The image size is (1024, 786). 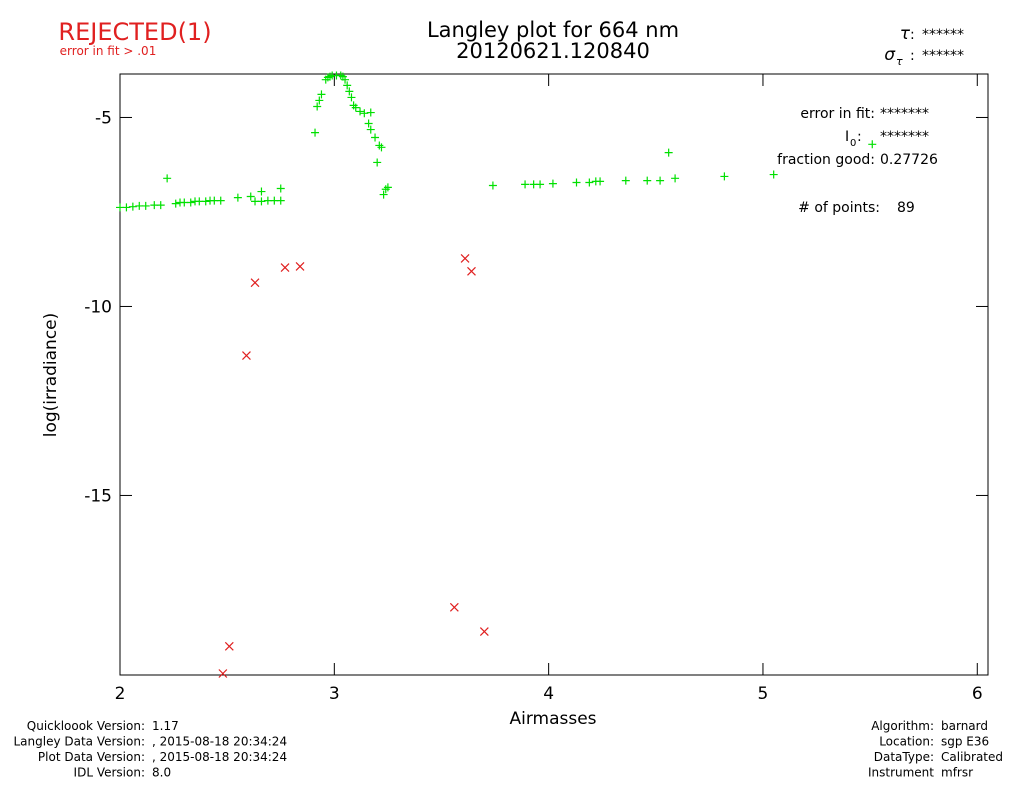 I want to click on x-tick-label: 4, so click(x=548, y=694).